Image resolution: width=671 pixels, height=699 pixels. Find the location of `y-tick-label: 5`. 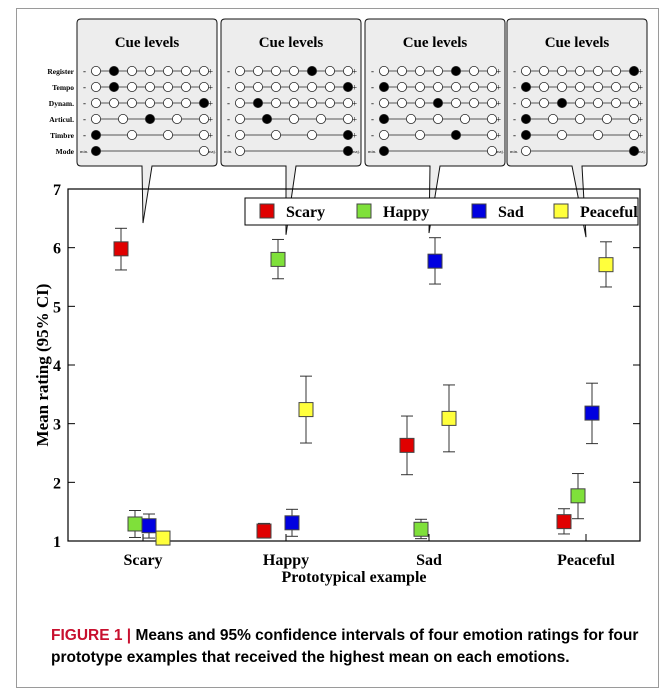

y-tick-label: 5 is located at coordinates (57, 307).